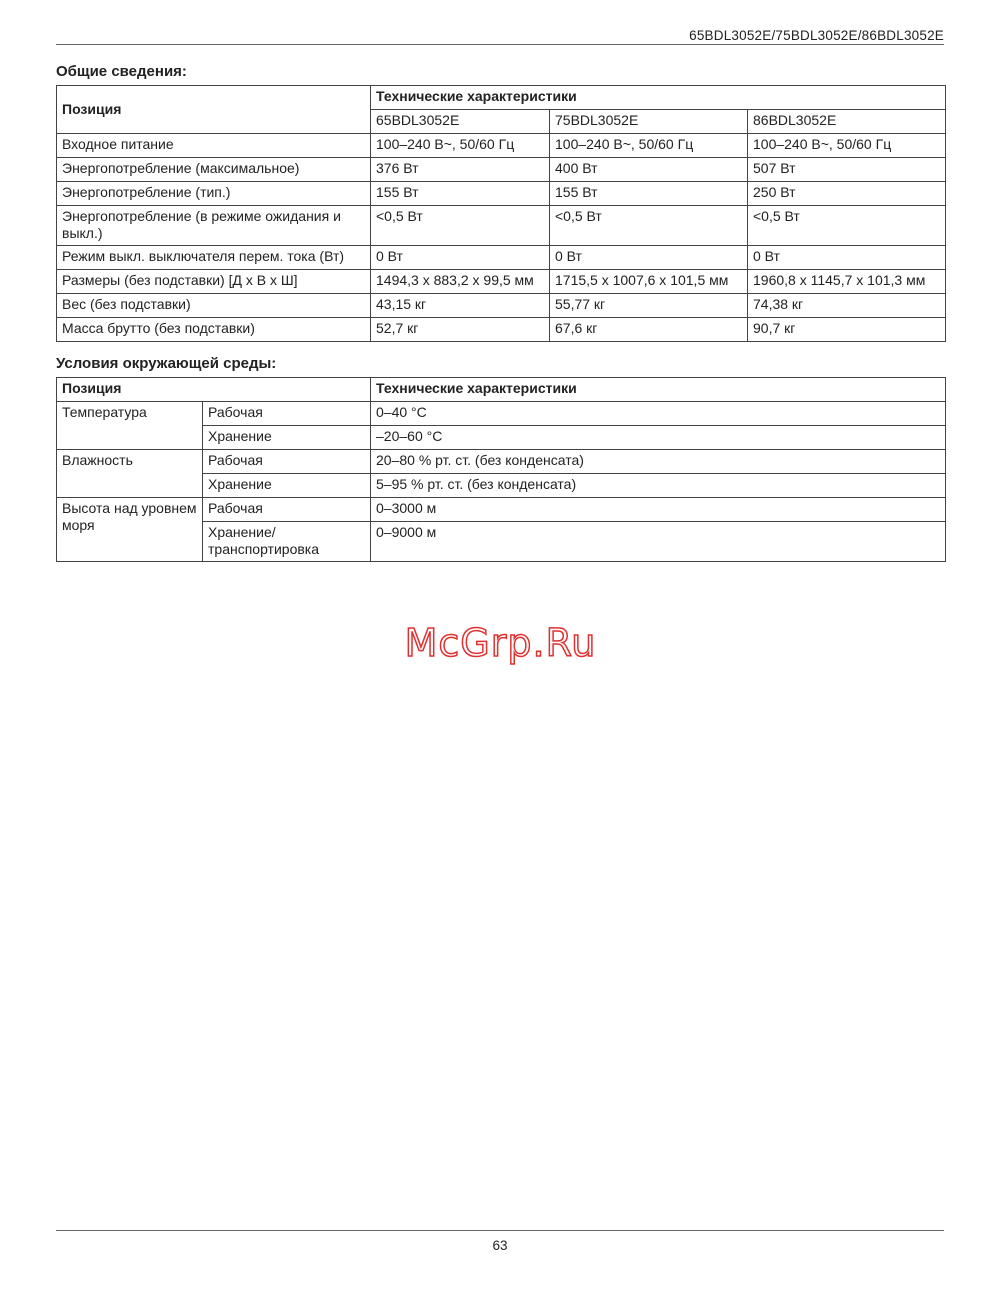 Image resolution: width=1000 pixels, height=1294 pixels. I want to click on cell-value: 74,38 кг, so click(846, 305).